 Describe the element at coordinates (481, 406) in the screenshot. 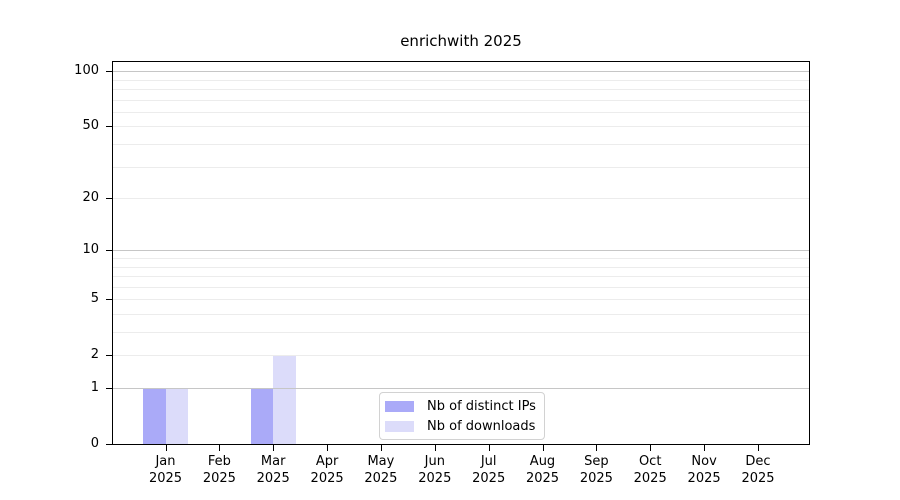

I see `legend-label-distinct-ips: Nb of distinct IPs` at that location.